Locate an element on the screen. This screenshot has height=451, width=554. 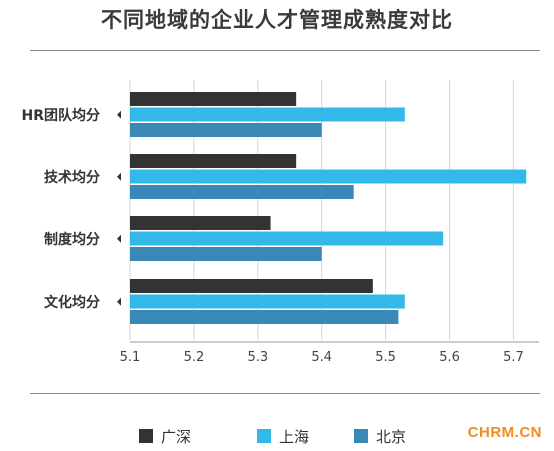
x-tick-label-6: 5.7 is located at coordinates (513, 357).